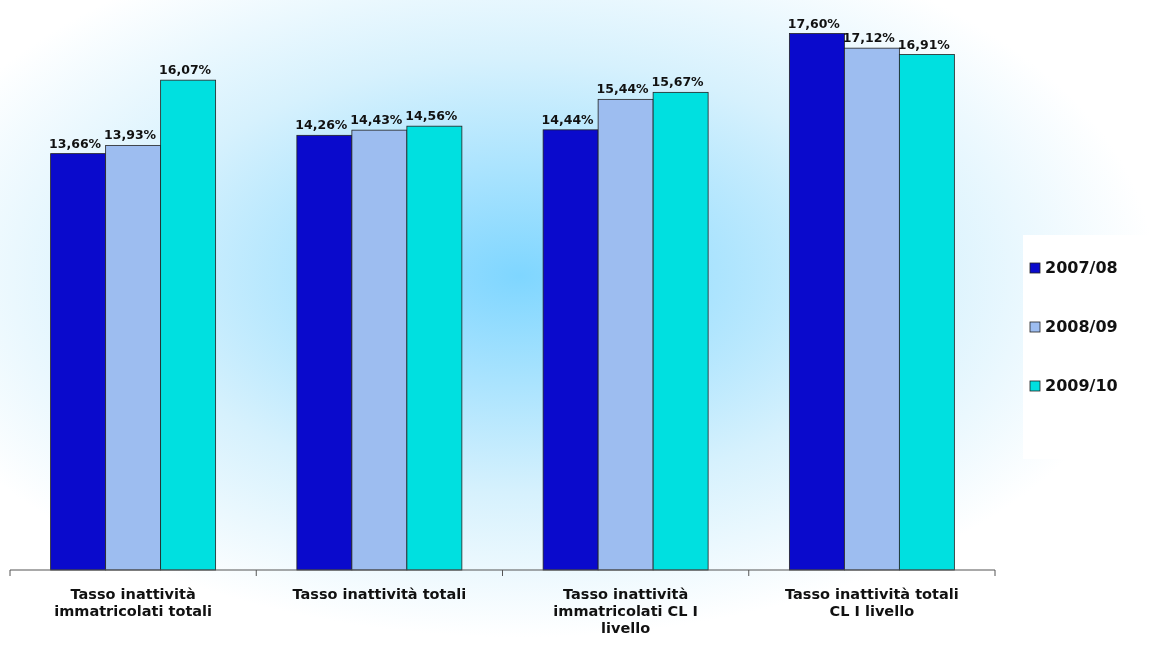  Describe the element at coordinates (625, 611) in the screenshot. I see `x-tick-label: Tasso inattività immatricolati CL I livello` at that location.